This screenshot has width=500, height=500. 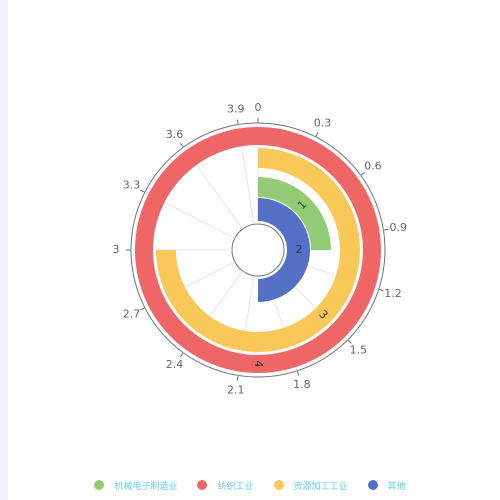 What do you see at coordinates (302, 384) in the screenshot?
I see `tick-label: 1.8` at bounding box center [302, 384].